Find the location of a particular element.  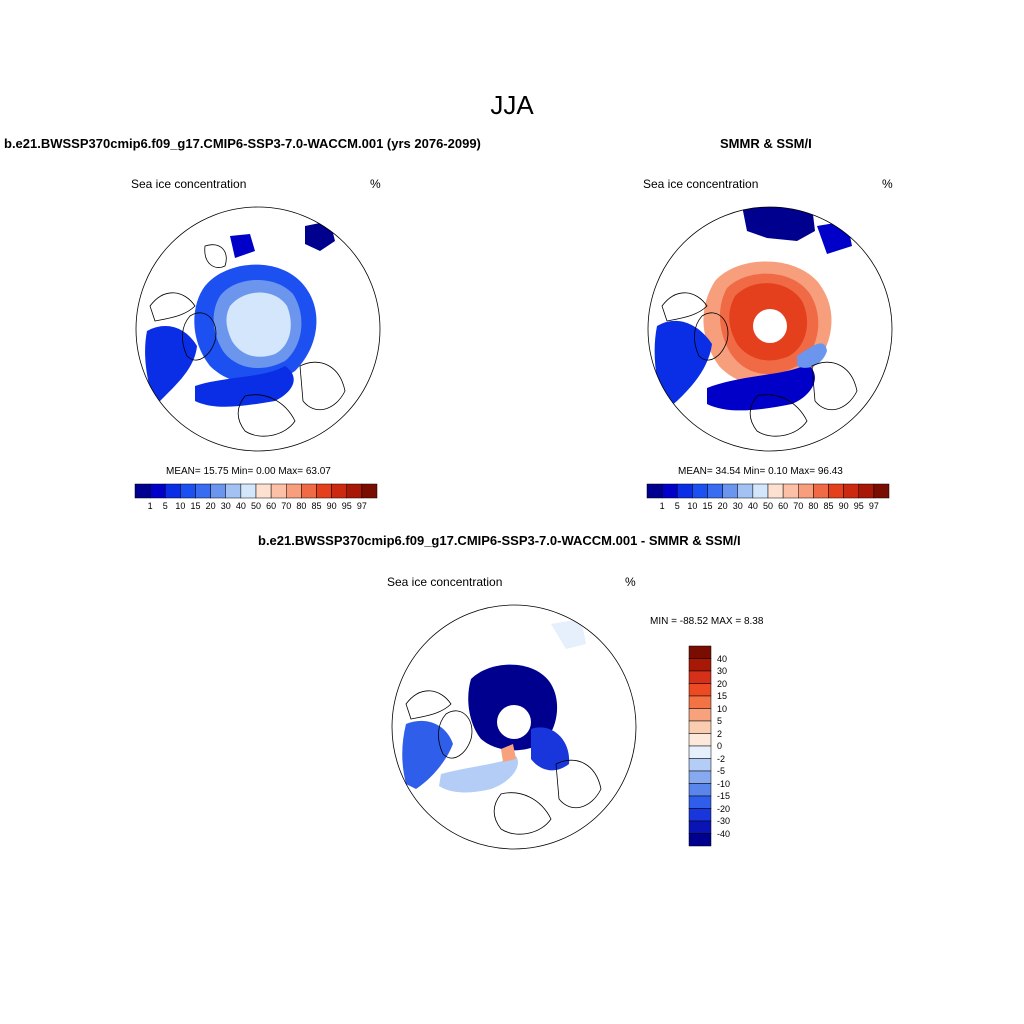

diff-colorbar-tick-label: 15 is located at coordinates (722, 696).